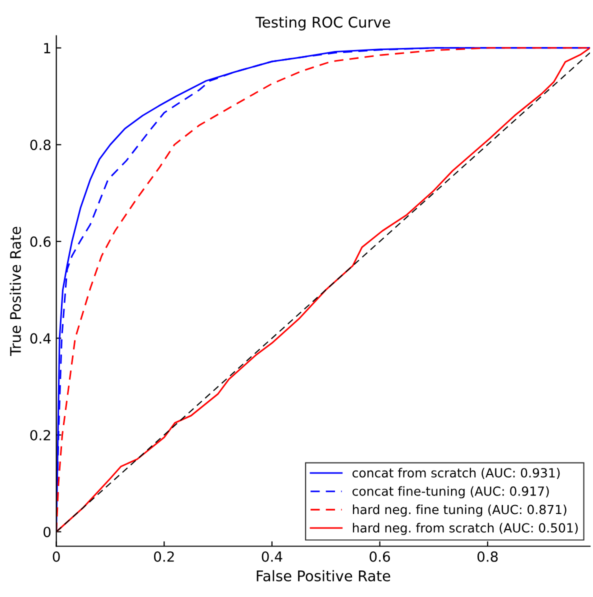  Describe the element at coordinates (456, 474) in the screenshot. I see `legend-label: concat from scratch (AUC: 0.931)` at that location.